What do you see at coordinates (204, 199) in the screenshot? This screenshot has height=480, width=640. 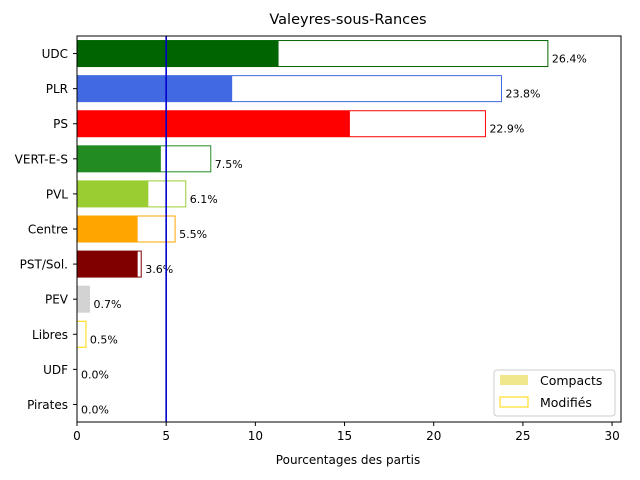 I see `value-label-pvl: 6.1%` at bounding box center [204, 199].